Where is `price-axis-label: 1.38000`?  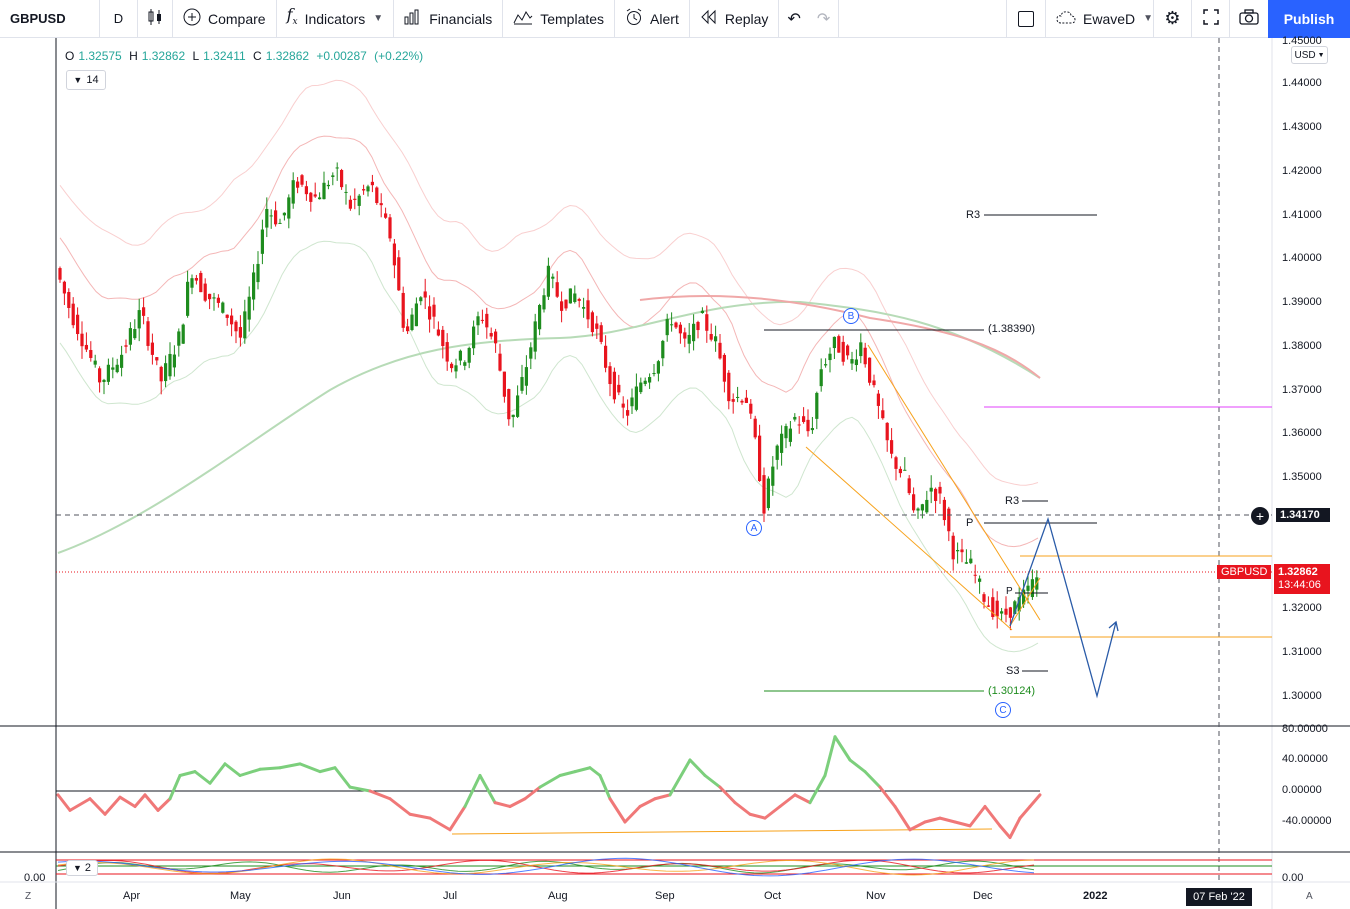
price-axis-label: 1.38000 is located at coordinates (1302, 346).